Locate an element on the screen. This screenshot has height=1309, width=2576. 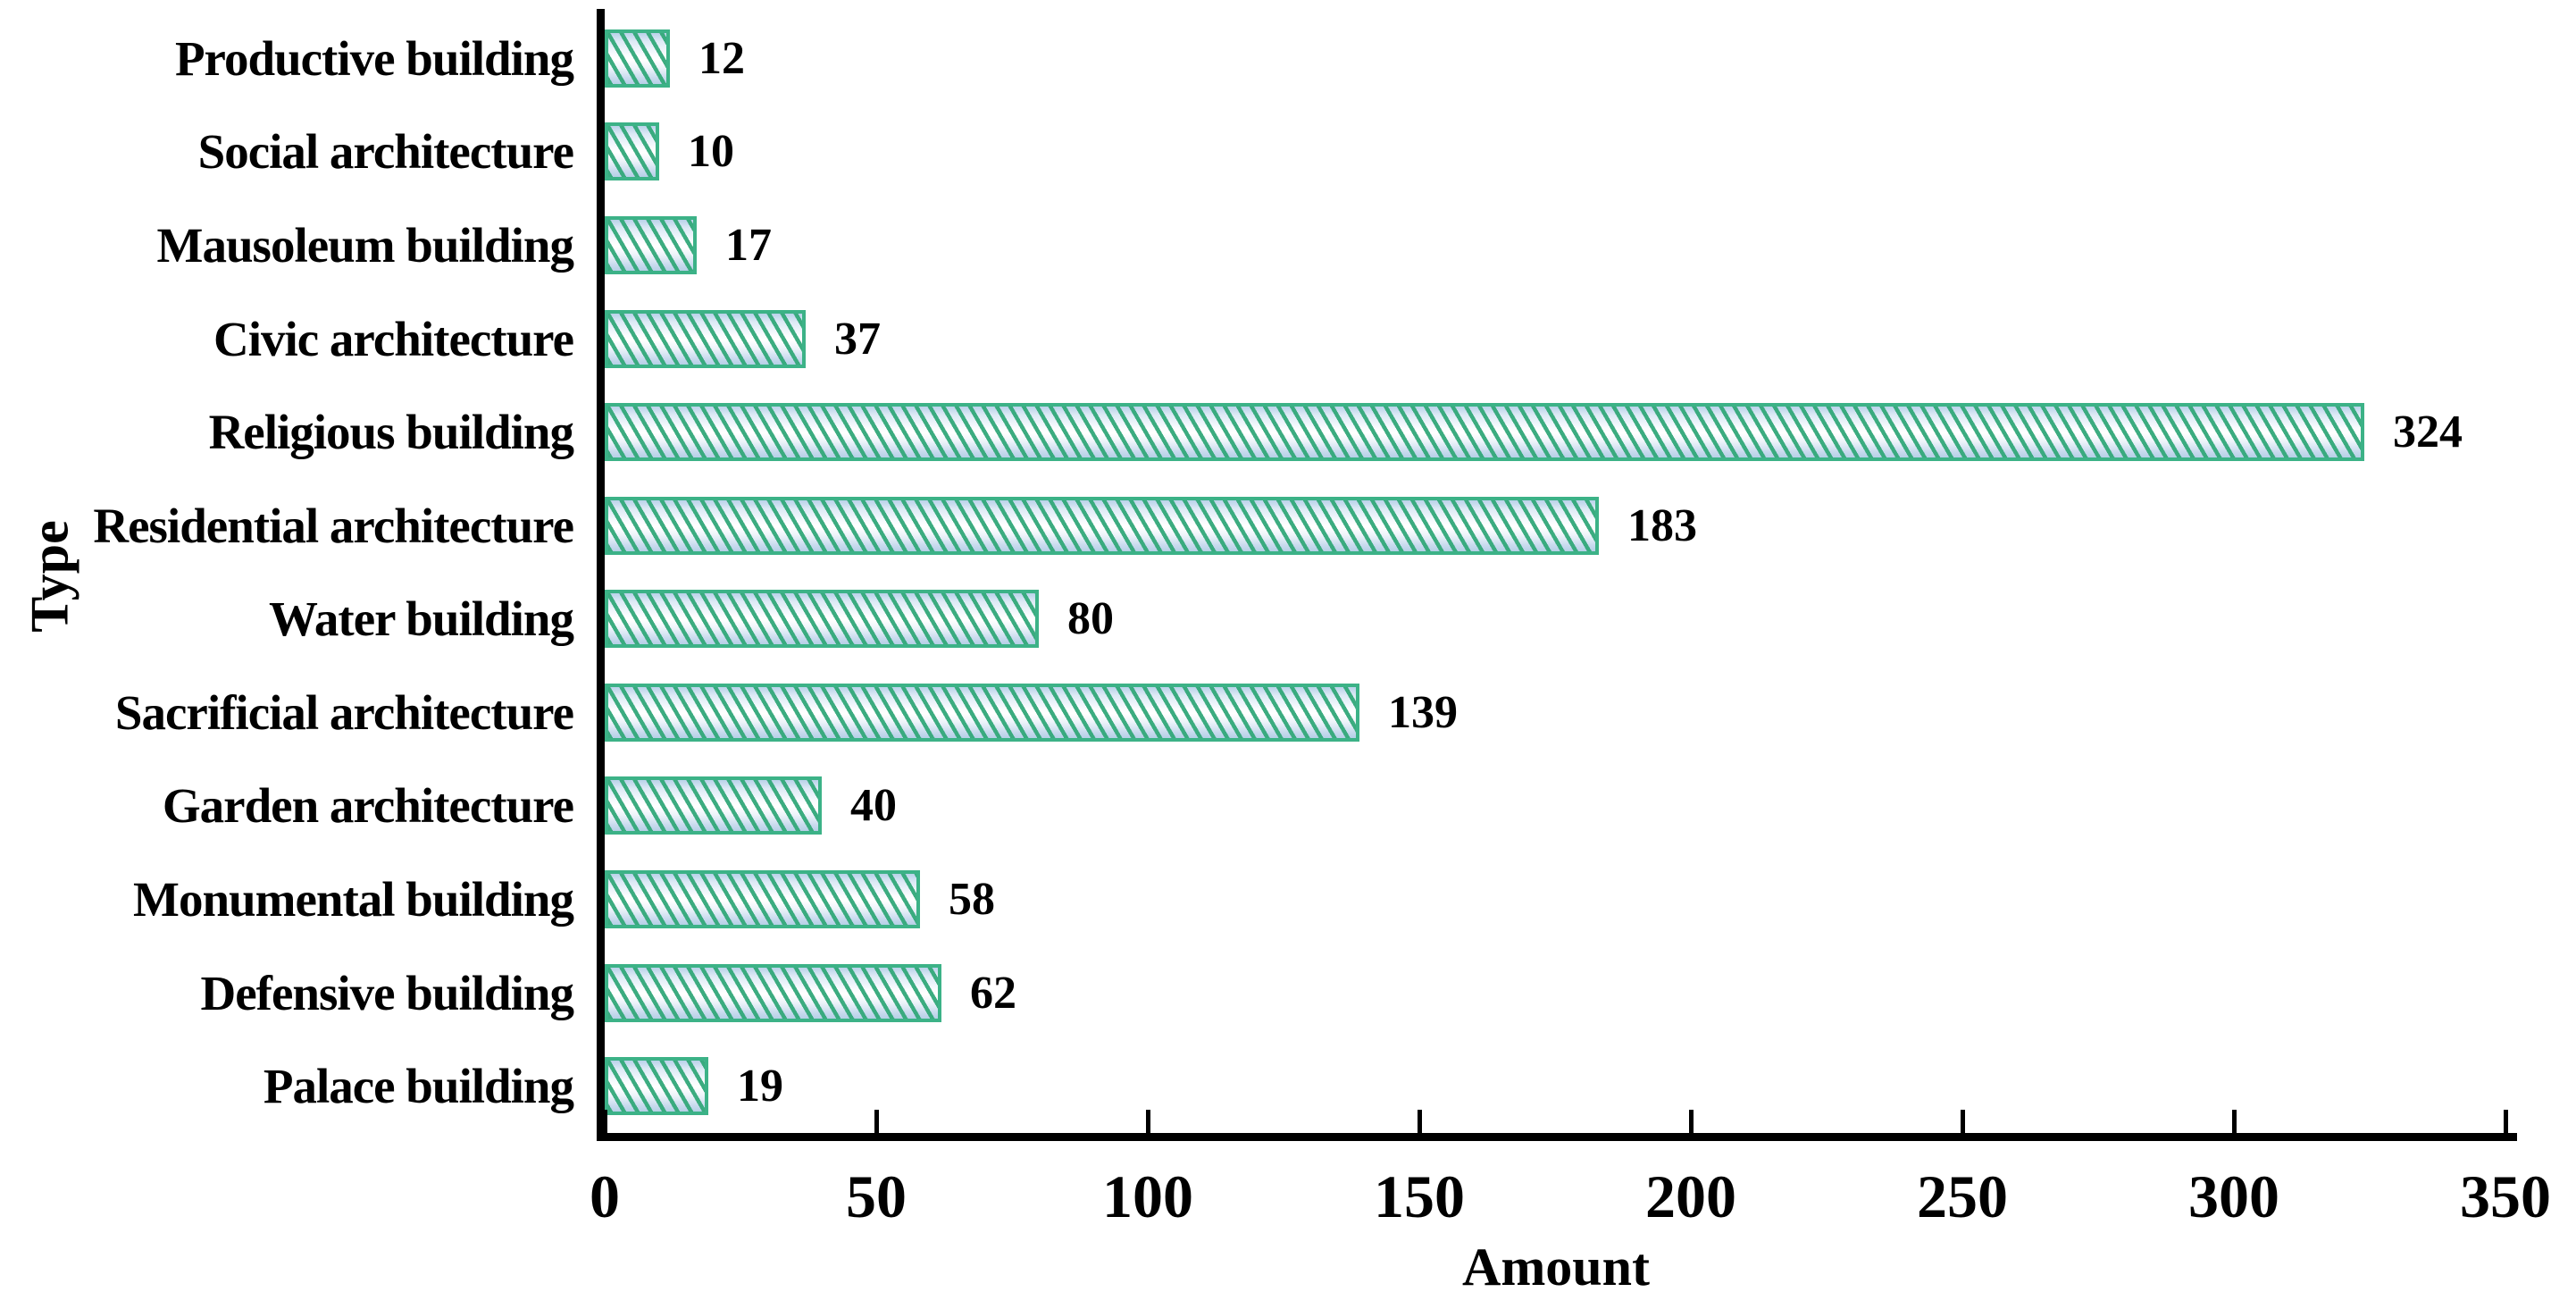
category-label: Garden architecture is located at coordinates (368, 806).